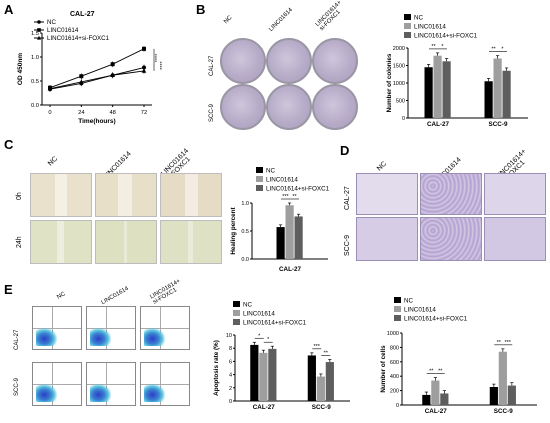 The height and width of the screenshot is (423, 550). I want to click on scratch-0h-linc, so click(126, 195).